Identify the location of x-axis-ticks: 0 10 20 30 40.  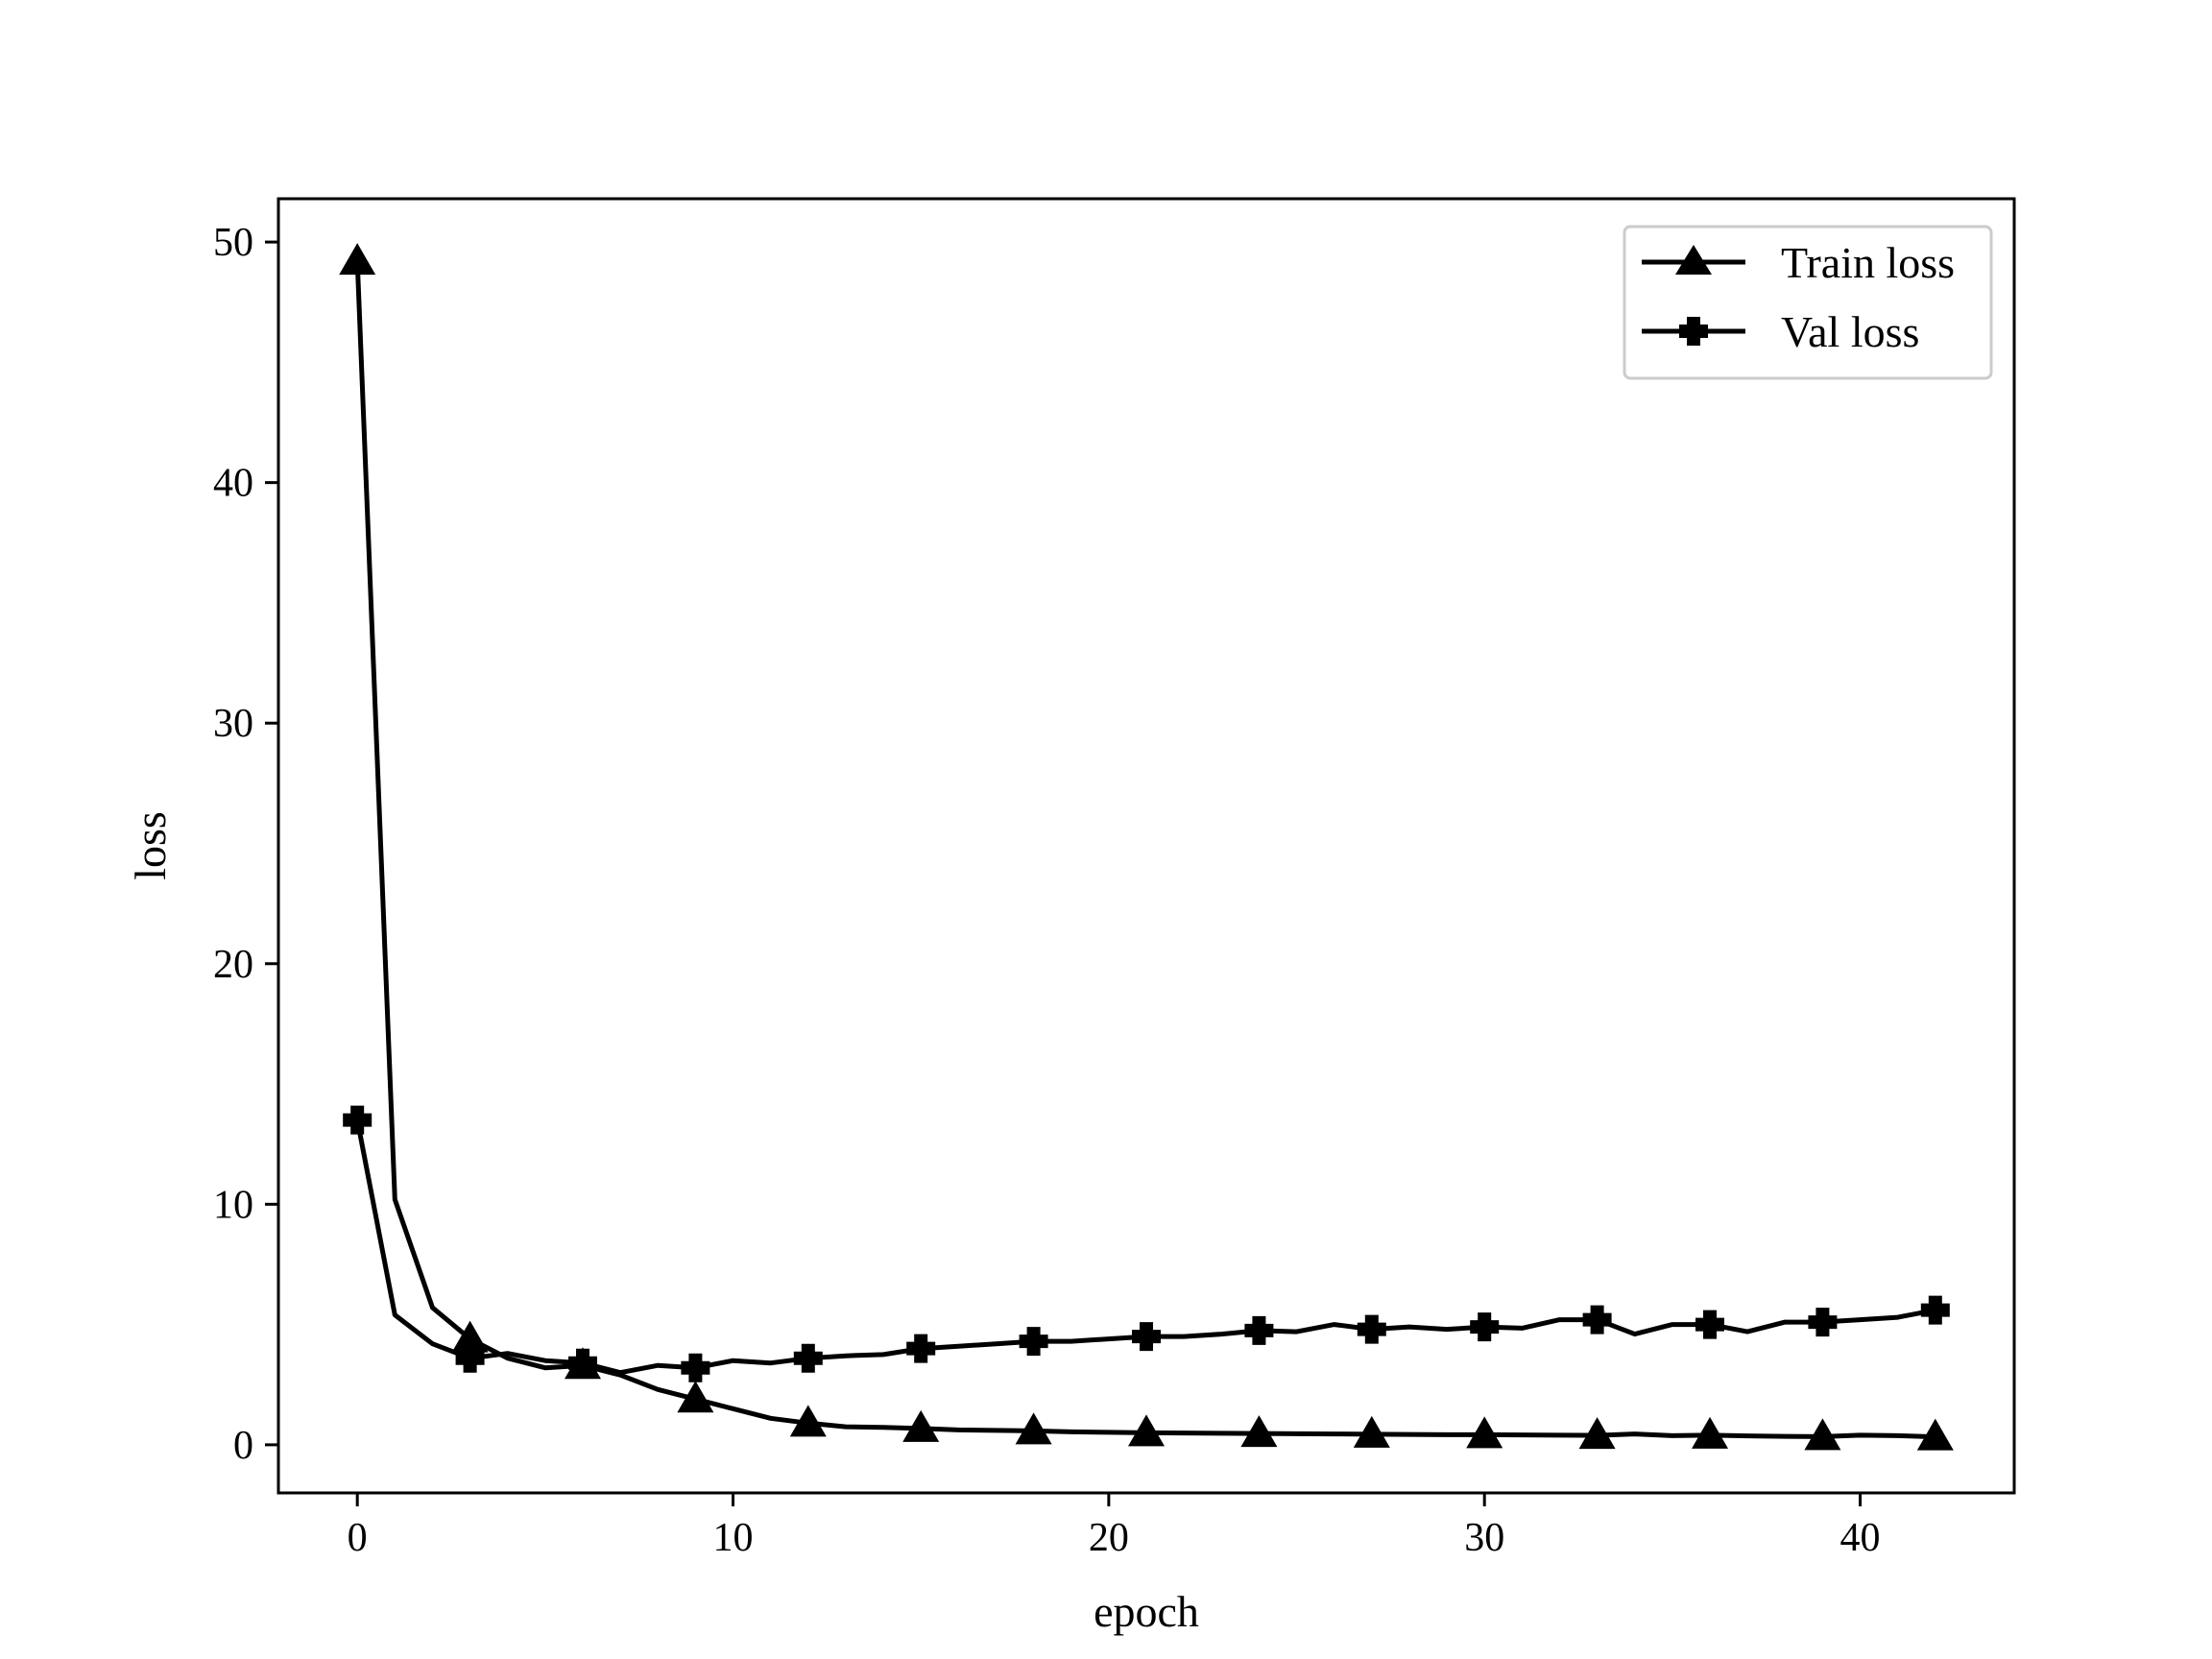
(1114, 1526).